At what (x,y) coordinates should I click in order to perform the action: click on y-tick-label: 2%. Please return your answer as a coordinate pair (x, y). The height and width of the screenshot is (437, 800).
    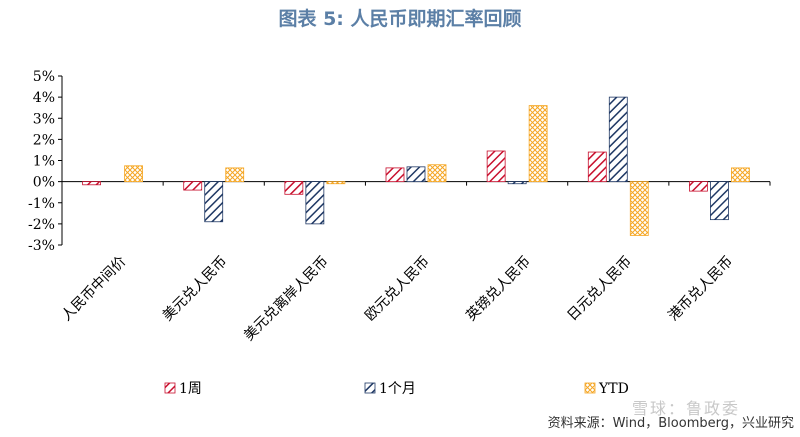
    Looking at the image, I should click on (44, 140).